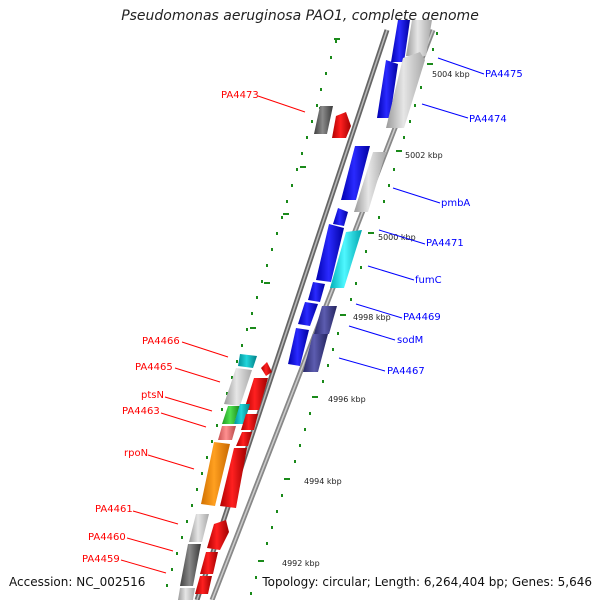  I want to click on feature-PA4471, so click(330, 253).